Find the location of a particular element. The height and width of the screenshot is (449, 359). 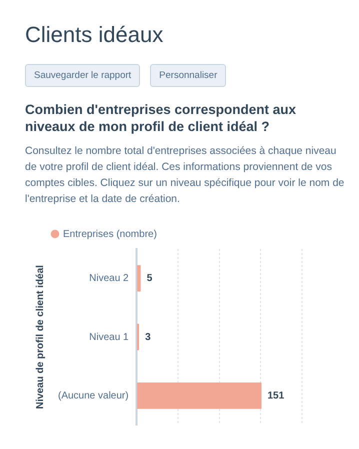

button: Personnaliser is located at coordinates (188, 75).